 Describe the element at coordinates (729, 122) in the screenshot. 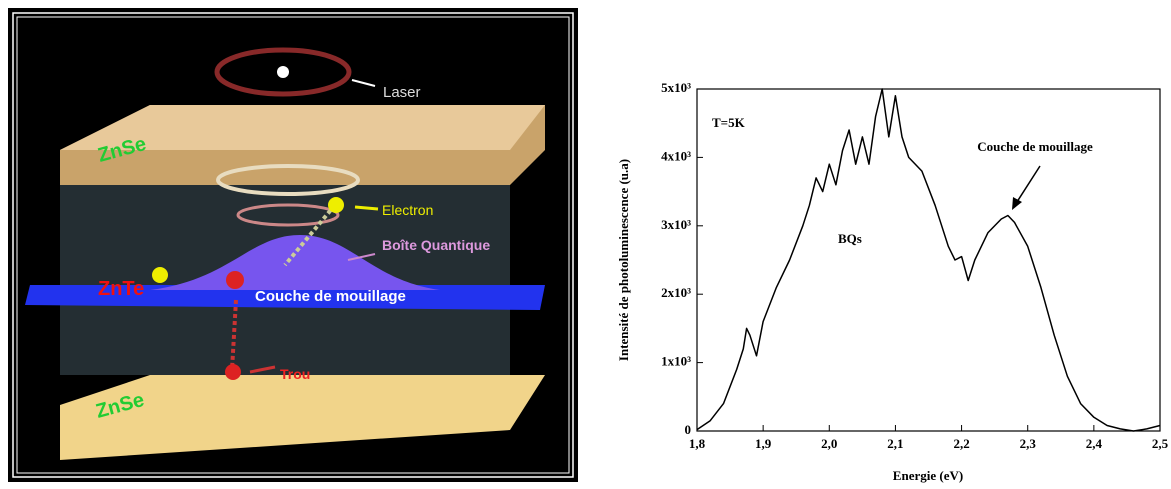

I see `annotation: T=5K` at that location.